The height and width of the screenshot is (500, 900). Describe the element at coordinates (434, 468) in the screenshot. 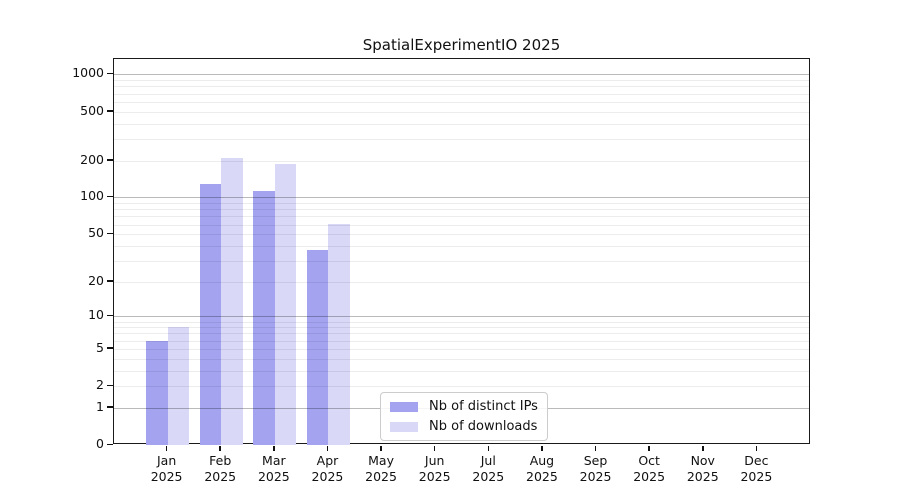

I see `x-tick-label-jun: Jun 2025` at that location.